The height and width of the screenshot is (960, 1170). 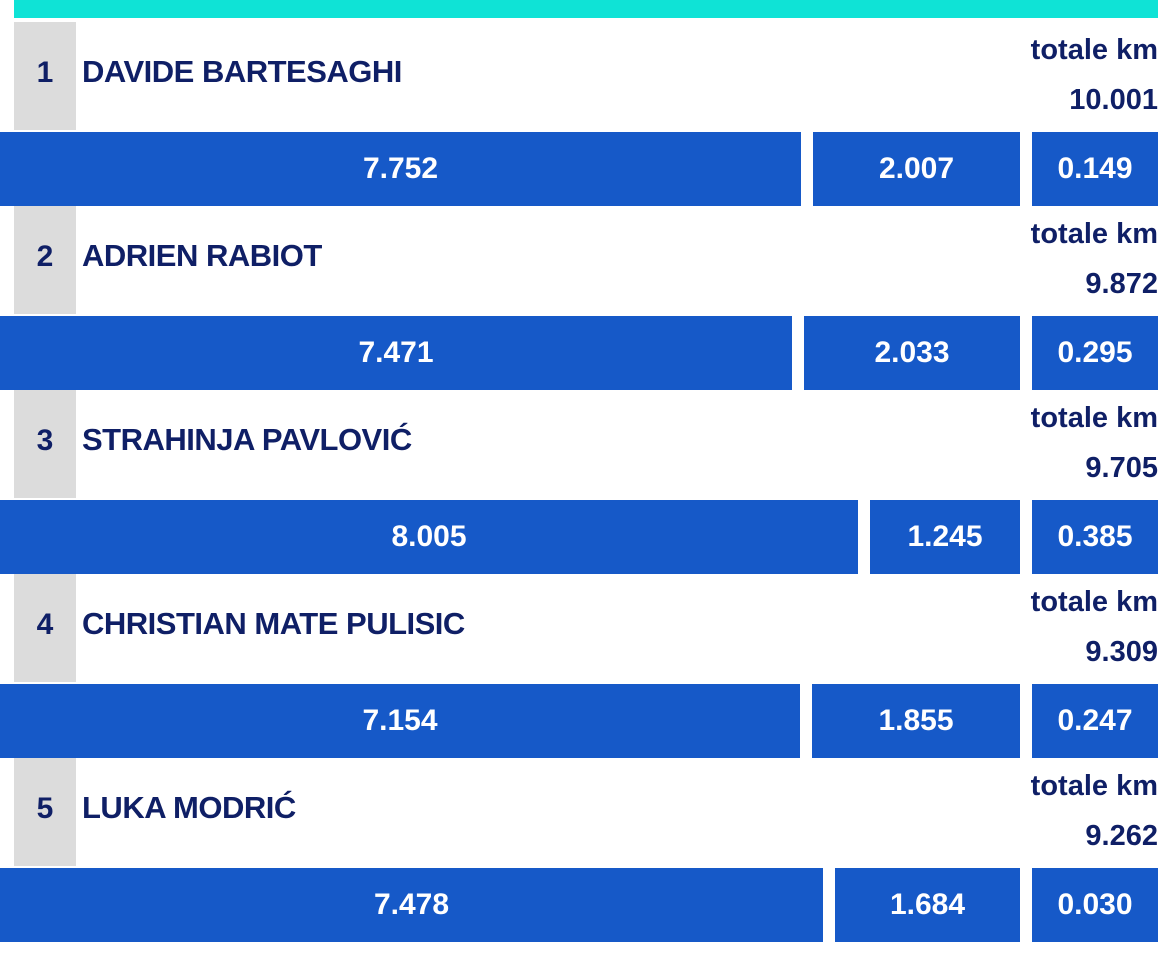 What do you see at coordinates (411, 905) in the screenshot?
I see `segment-1-bar: 7.478` at bounding box center [411, 905].